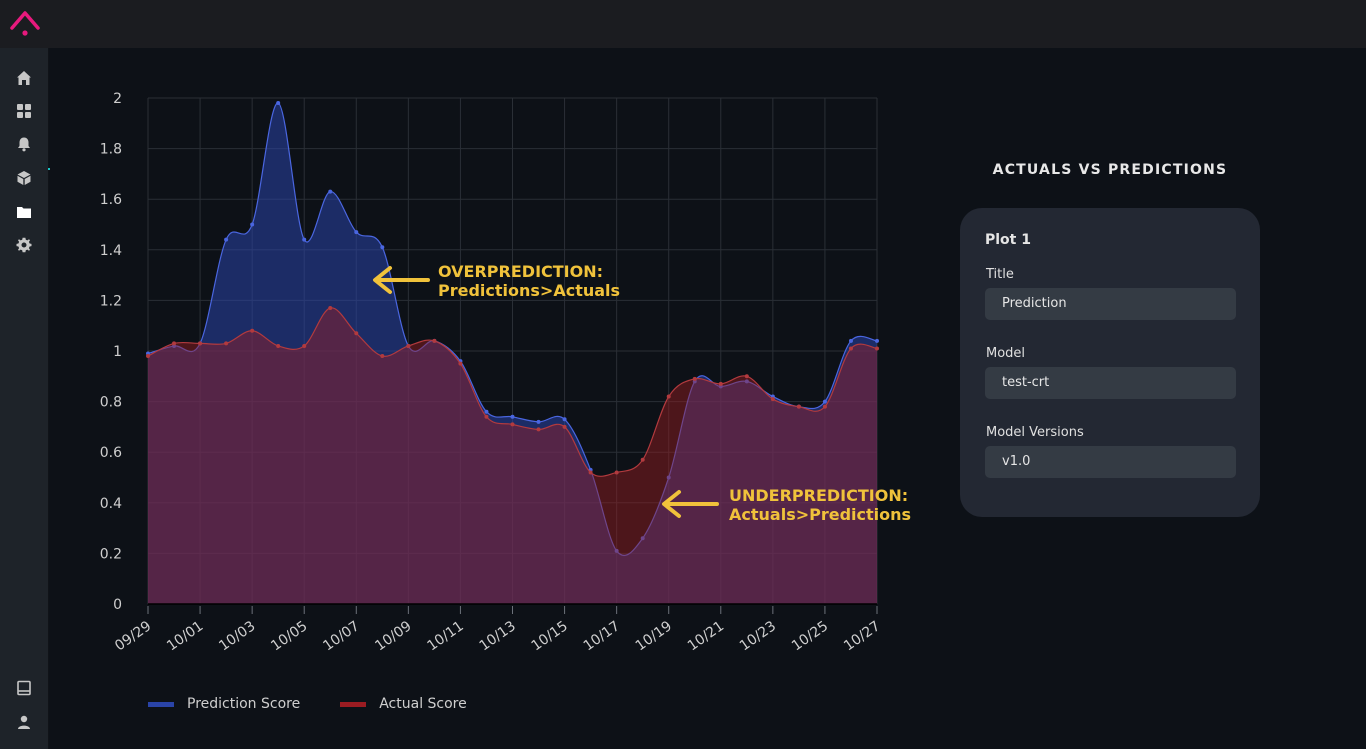  I want to click on overprediction-label-1: OVERPREDICTION:, so click(520, 271).